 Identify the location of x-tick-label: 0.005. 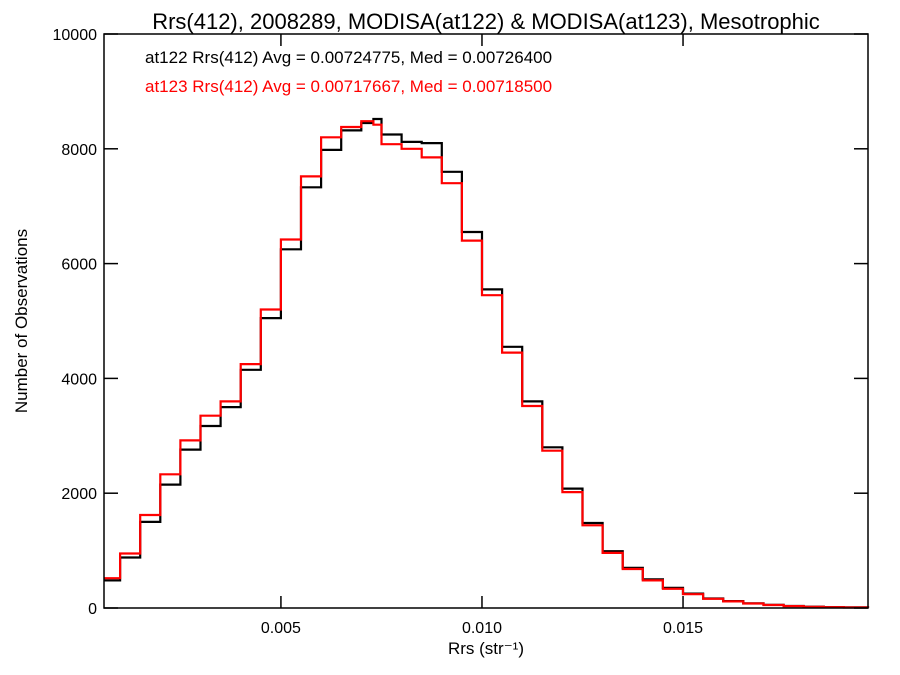
(281, 628).